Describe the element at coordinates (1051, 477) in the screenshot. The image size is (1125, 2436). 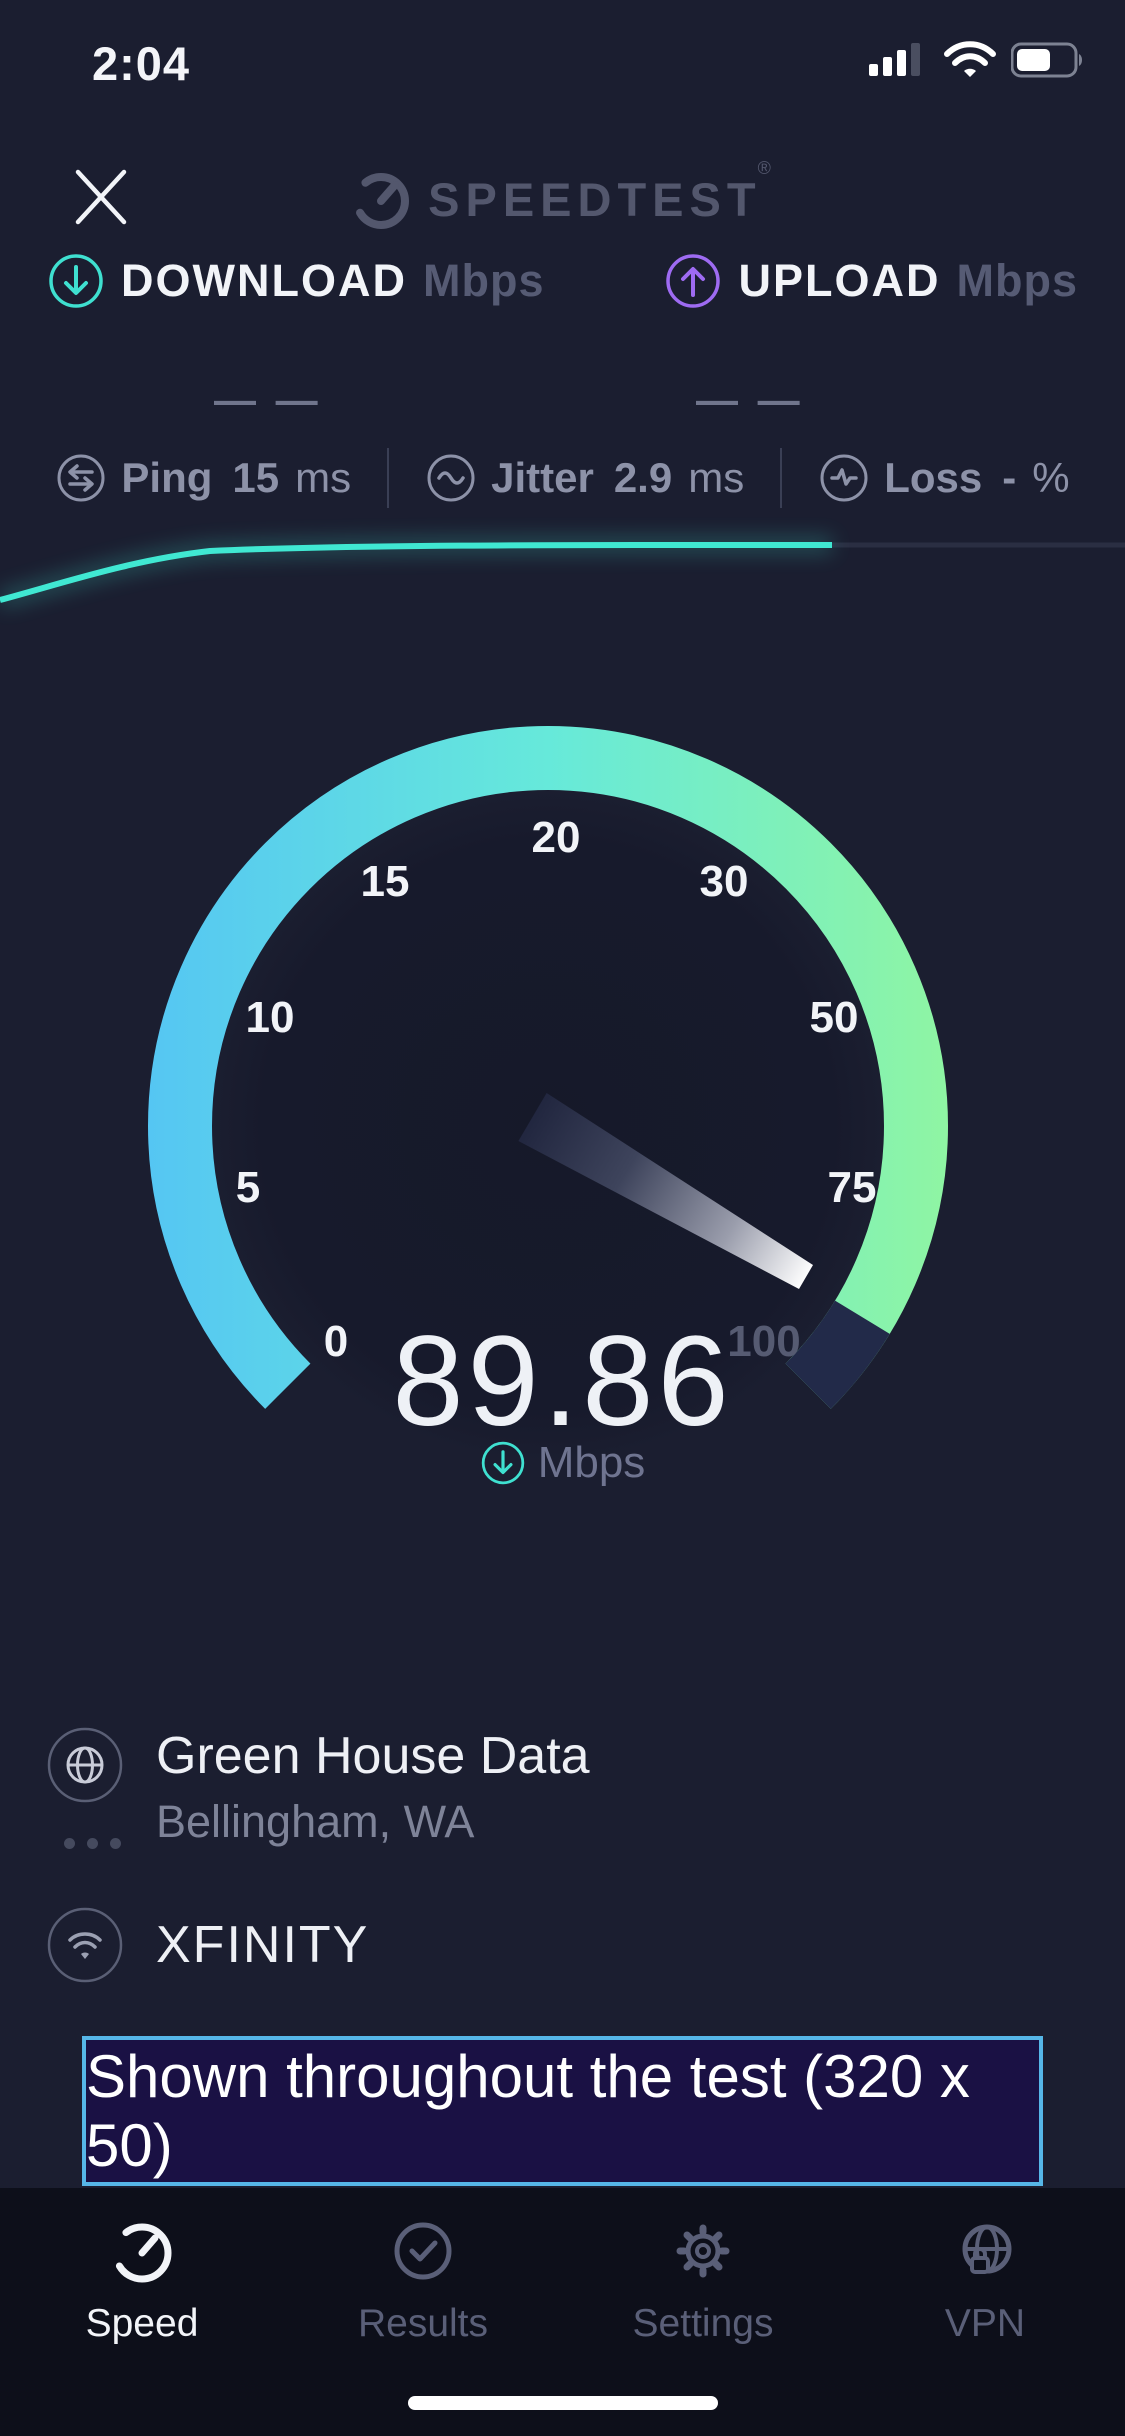
I see `loss-unit: %` at that location.